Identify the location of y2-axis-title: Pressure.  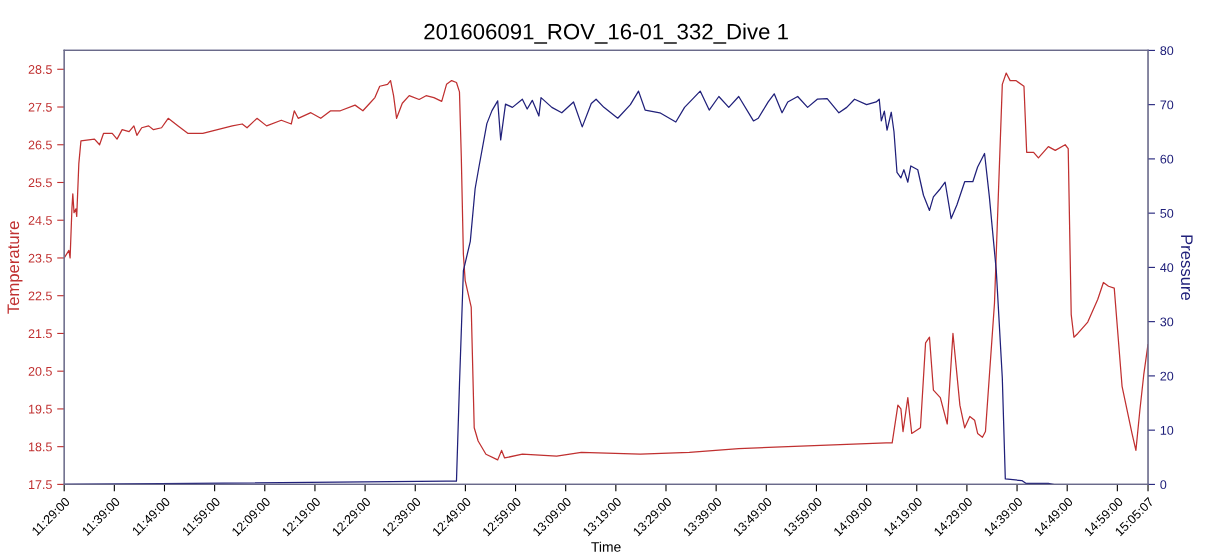
(1186, 268).